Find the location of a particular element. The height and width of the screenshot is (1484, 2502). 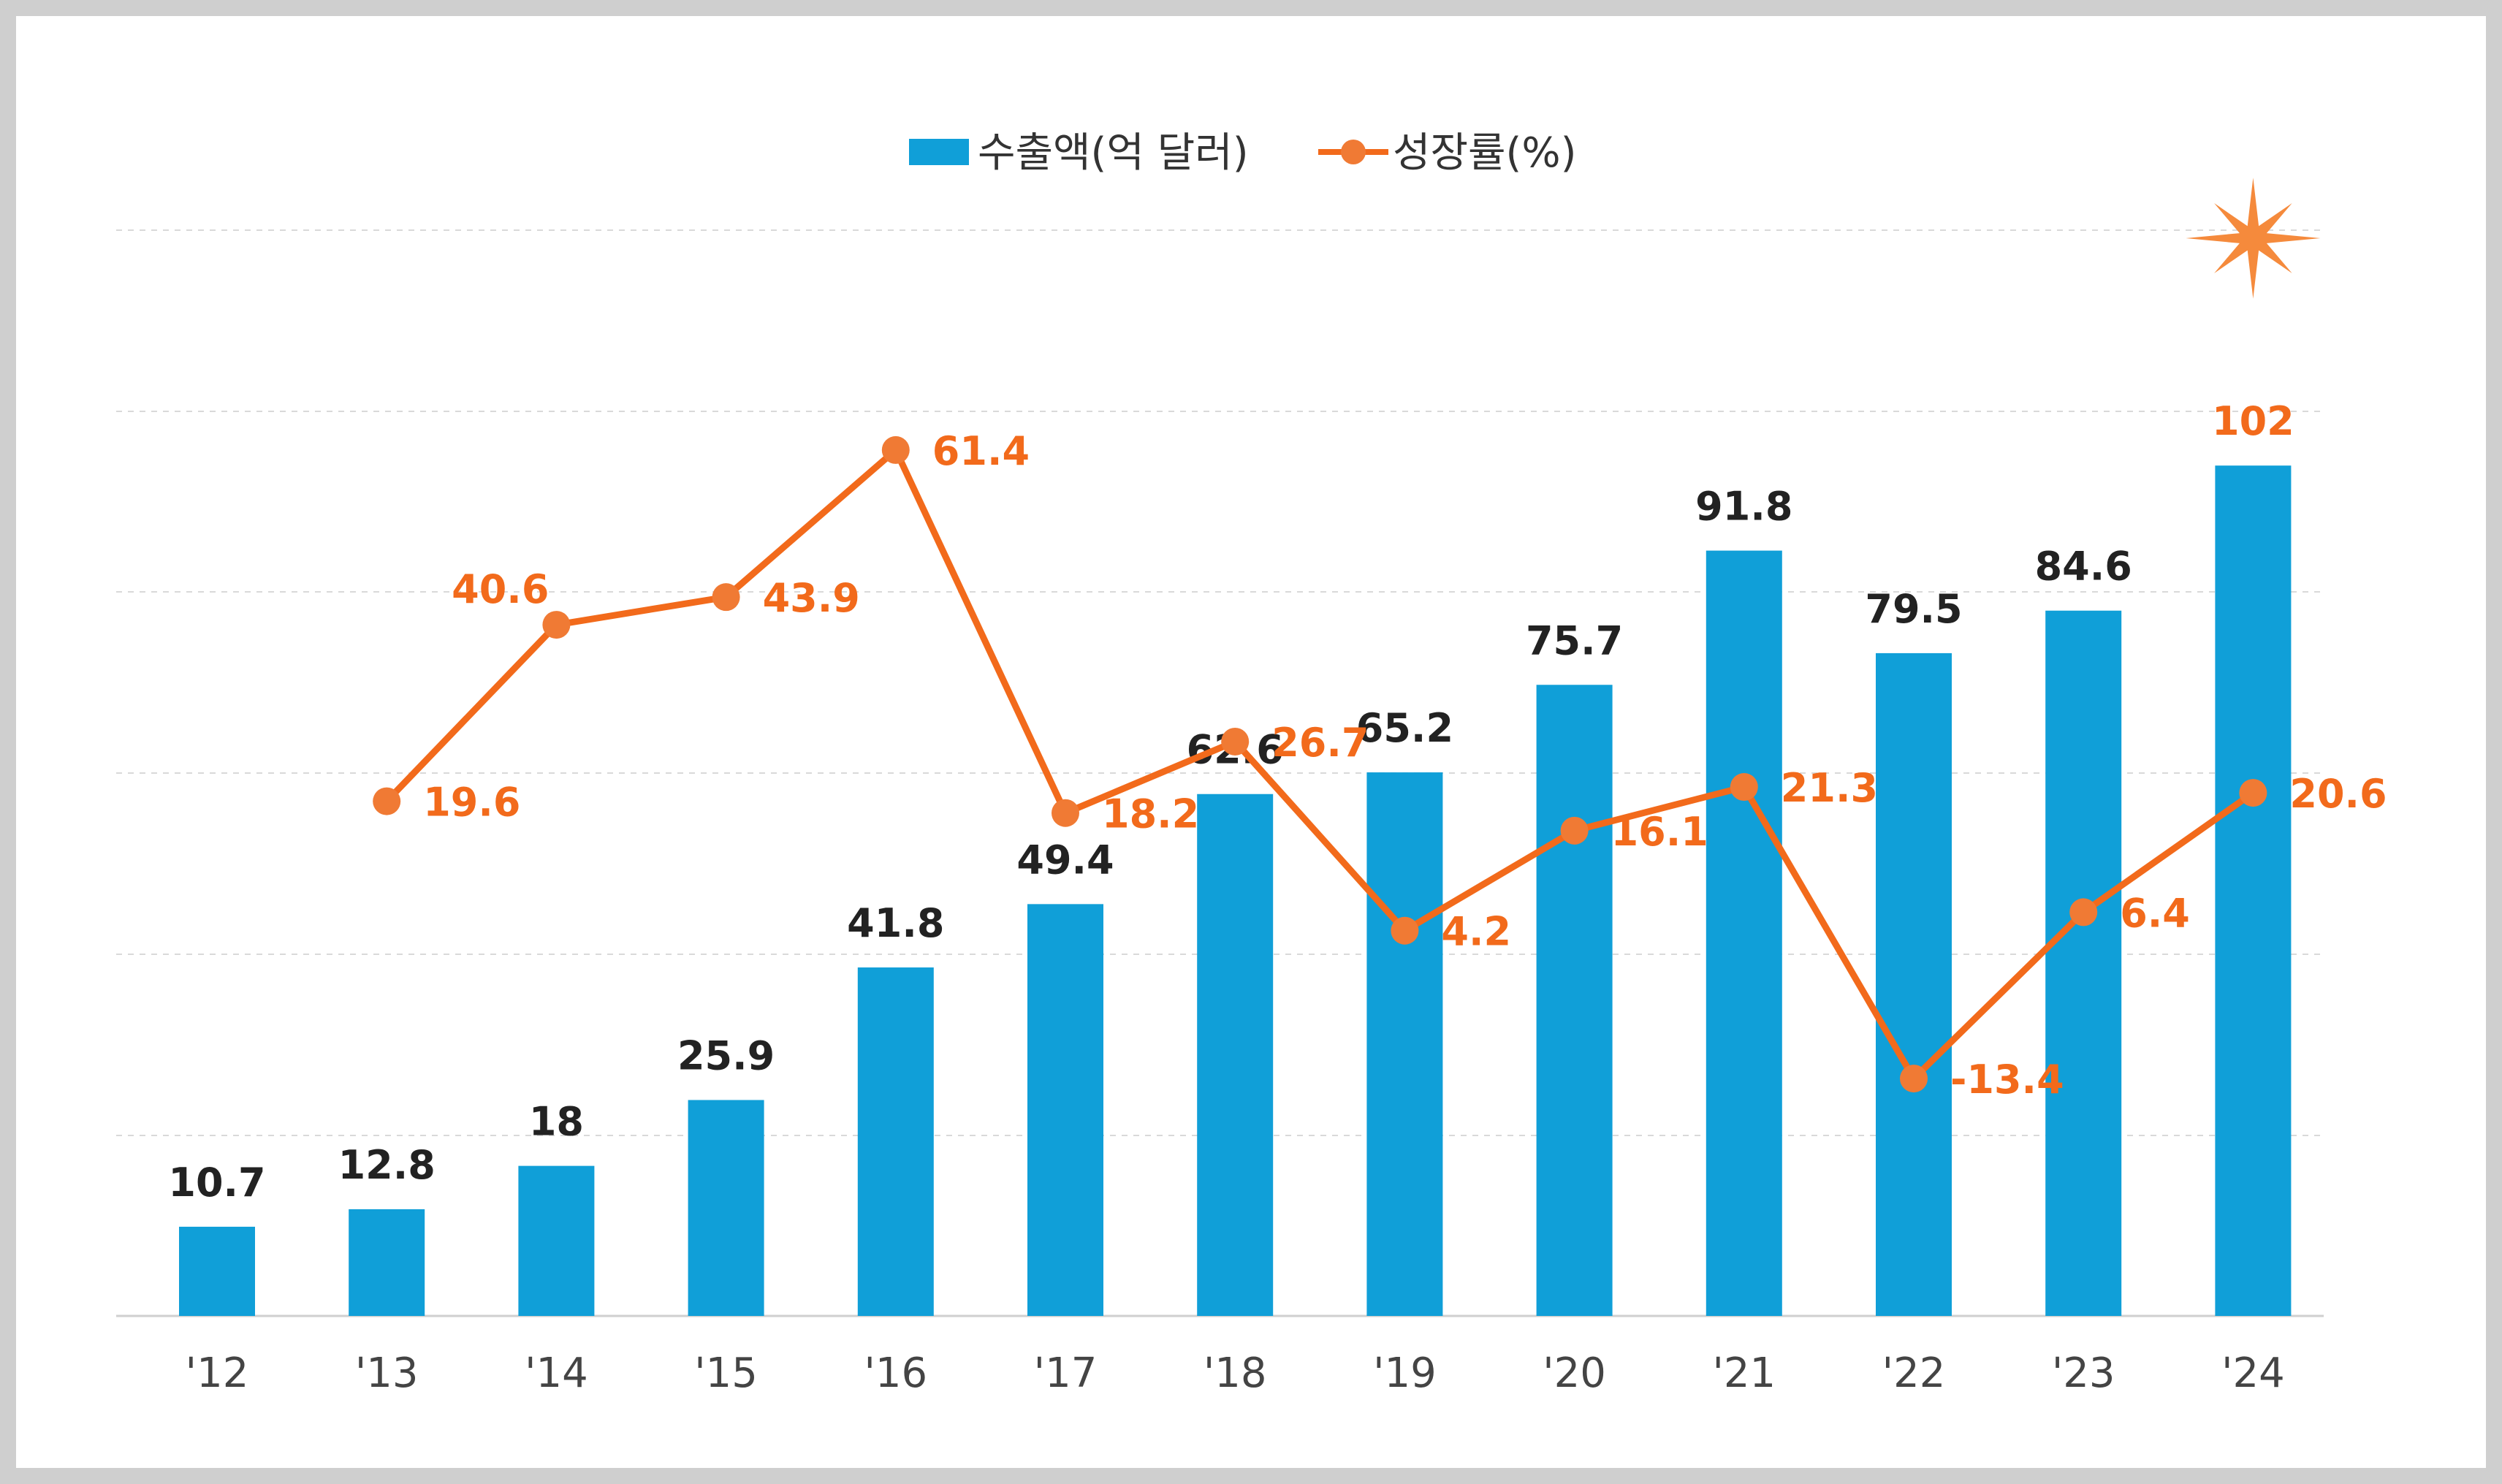

line-value-label: 6.4 is located at coordinates (2155, 913).